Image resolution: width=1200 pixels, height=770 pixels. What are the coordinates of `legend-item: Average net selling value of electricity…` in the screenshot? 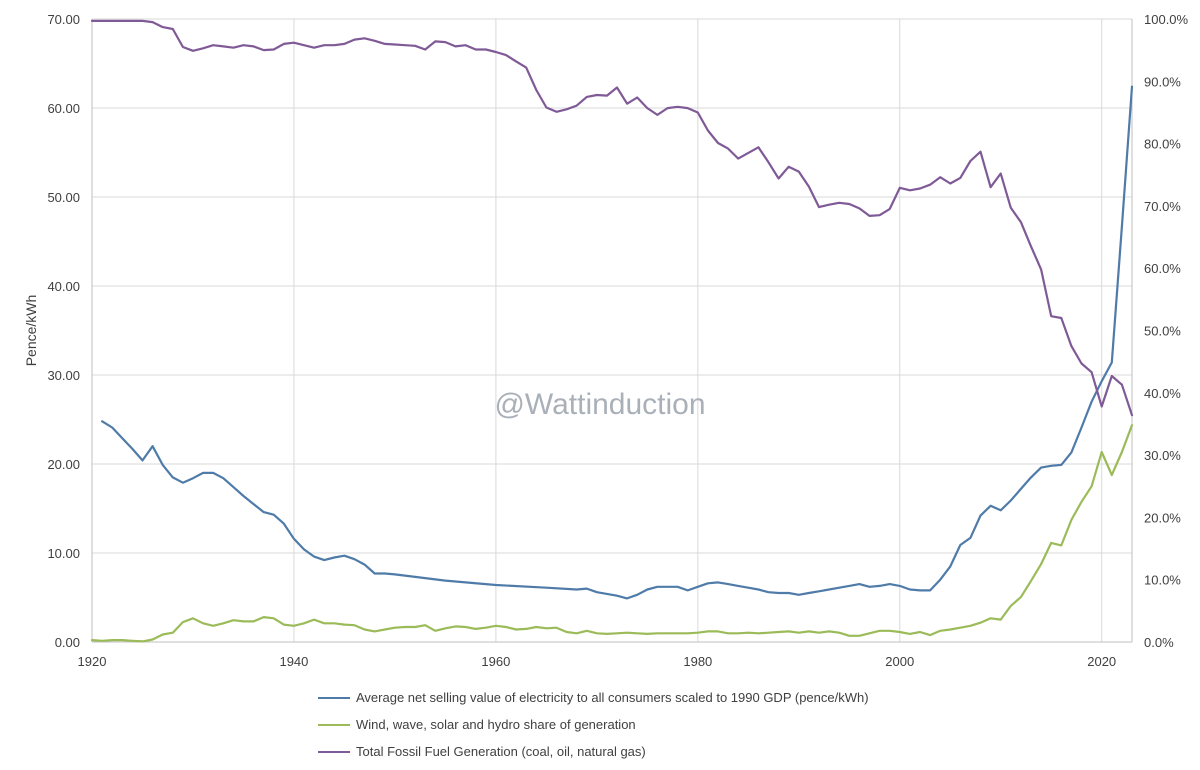 It's located at (638, 697).